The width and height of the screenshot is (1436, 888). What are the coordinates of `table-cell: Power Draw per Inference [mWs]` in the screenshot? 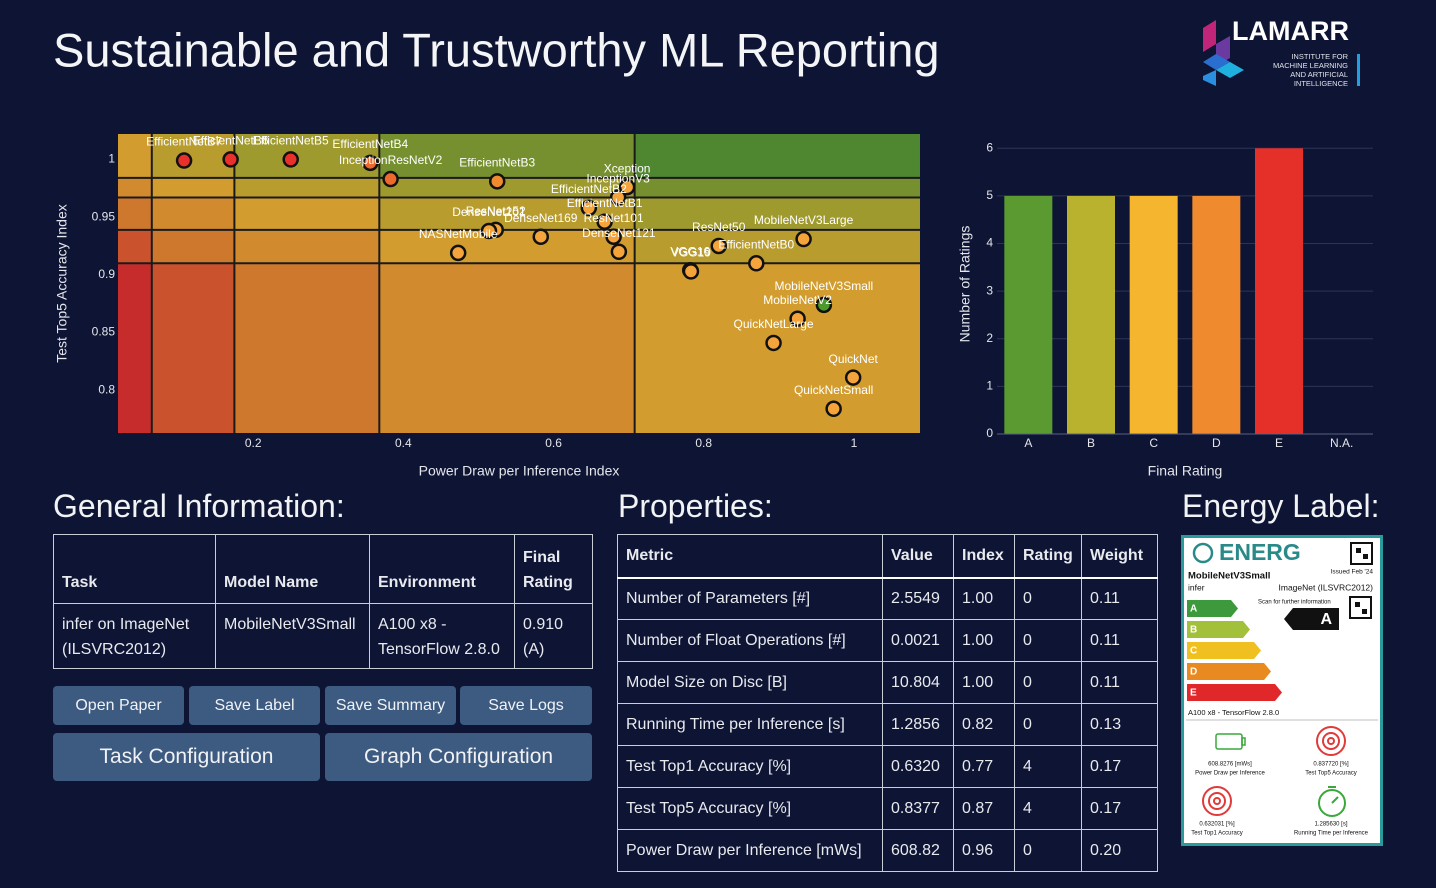 It's located at (750, 850).